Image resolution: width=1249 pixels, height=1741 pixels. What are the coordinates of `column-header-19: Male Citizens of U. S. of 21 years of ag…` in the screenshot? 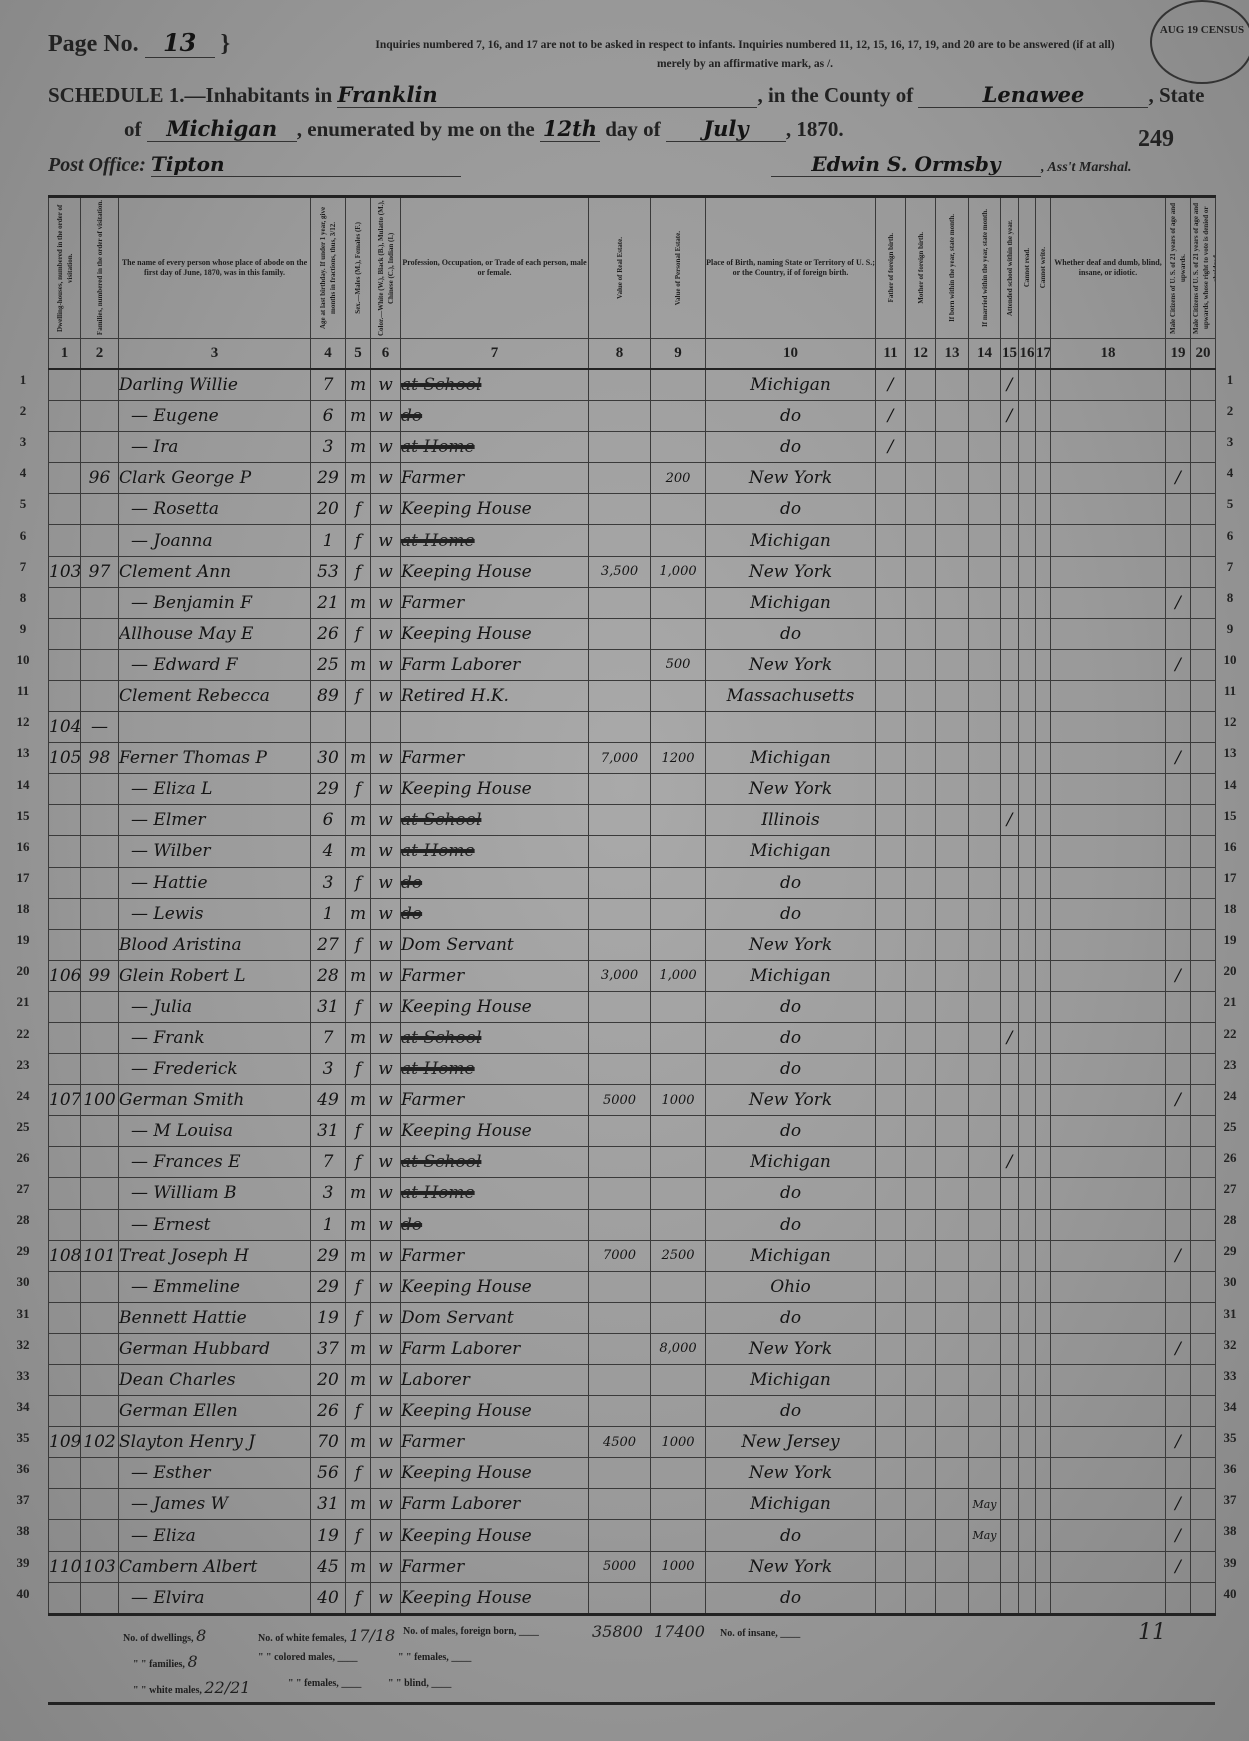 It's located at (1178, 267).